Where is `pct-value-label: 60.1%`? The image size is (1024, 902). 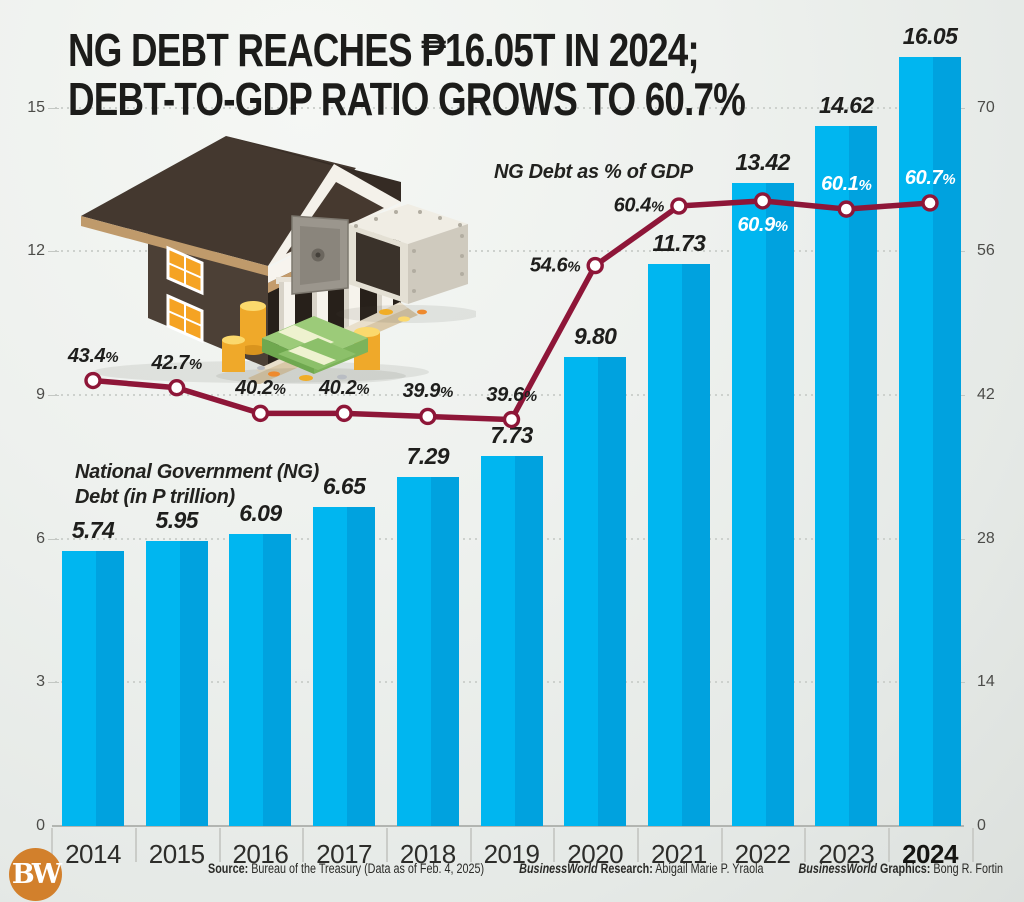 pct-value-label: 60.1% is located at coordinates (846, 184).